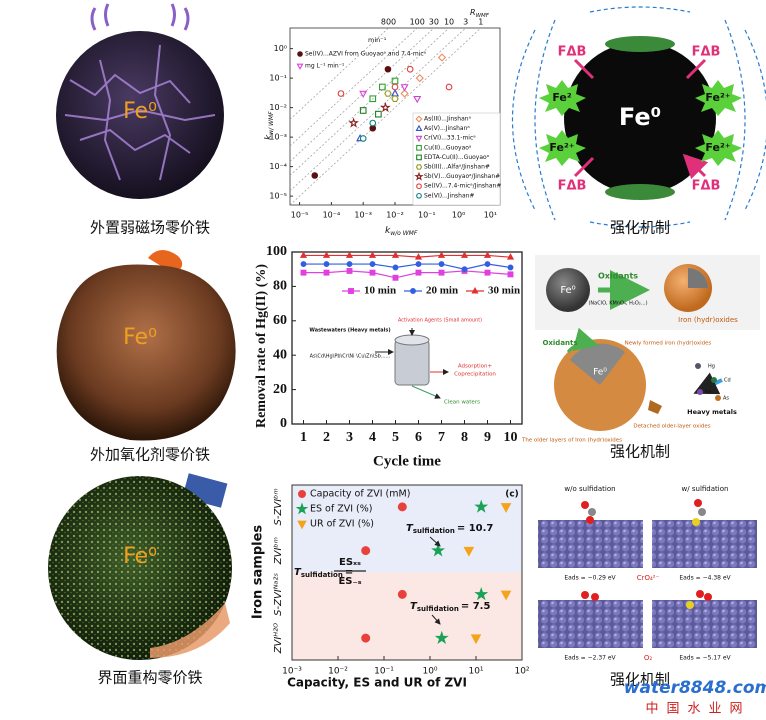 This screenshot has width=766, height=720. What do you see at coordinates (438, 609) in the screenshot?
I see `annotation-sub: sulfidation` at bounding box center [438, 609].